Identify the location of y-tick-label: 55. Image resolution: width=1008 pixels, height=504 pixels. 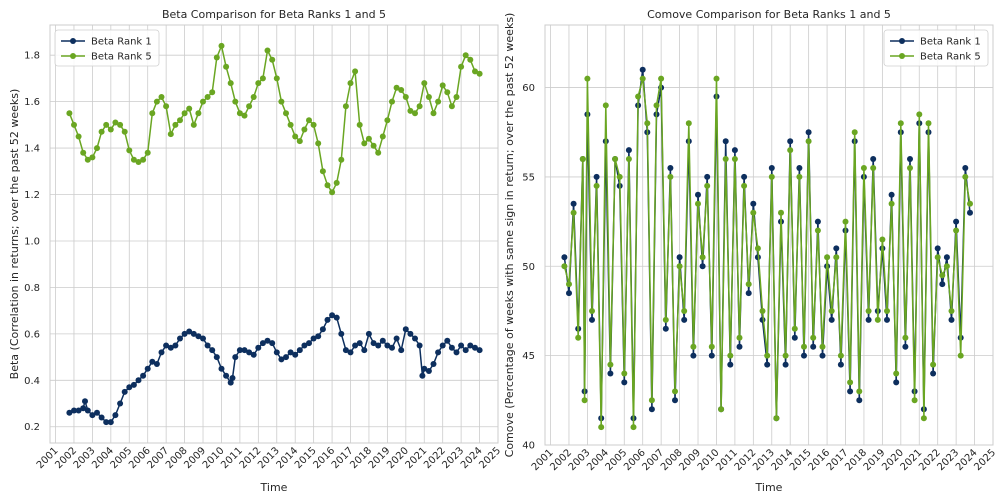
(528, 177).